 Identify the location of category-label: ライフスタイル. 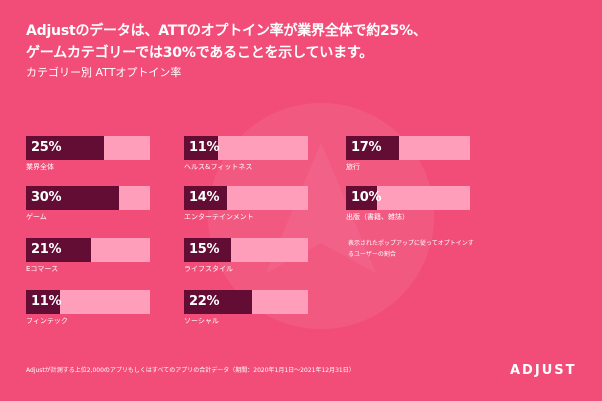
(208, 269).